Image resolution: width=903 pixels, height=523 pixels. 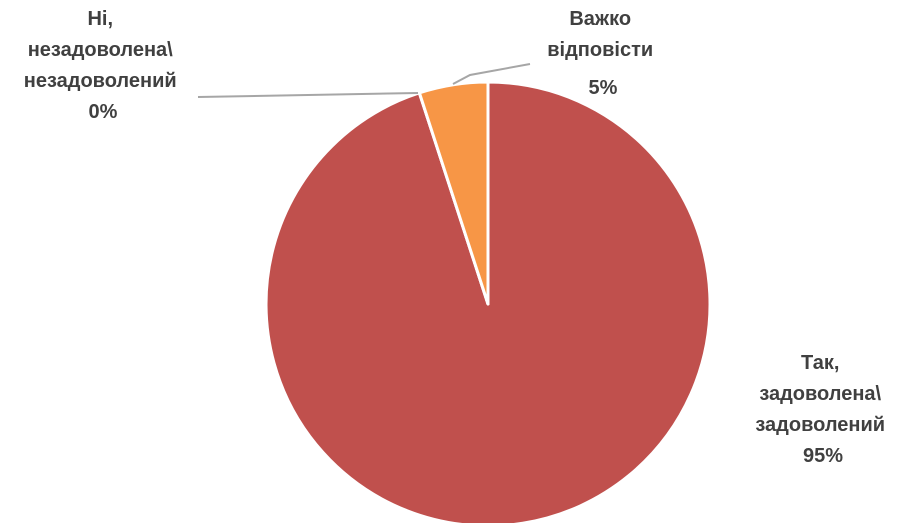 I want to click on slice-label-2-line-1: відповісти, so click(x=600, y=50).